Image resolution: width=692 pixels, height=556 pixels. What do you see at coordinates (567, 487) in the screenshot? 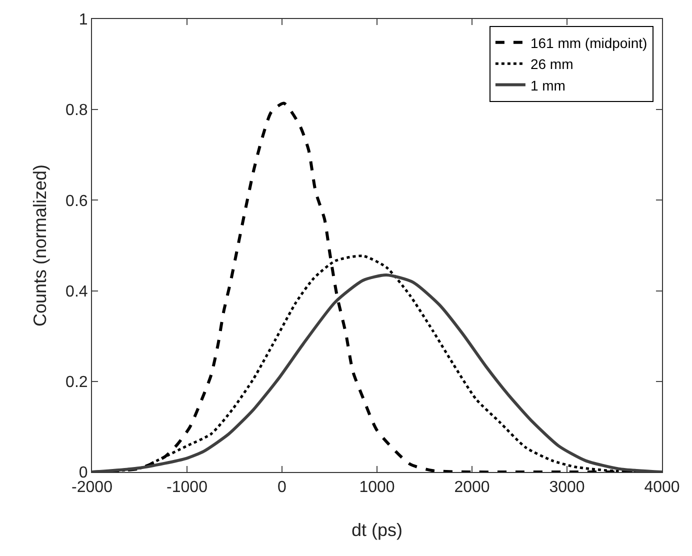
I see `x-tick-label: 3000` at bounding box center [567, 487].